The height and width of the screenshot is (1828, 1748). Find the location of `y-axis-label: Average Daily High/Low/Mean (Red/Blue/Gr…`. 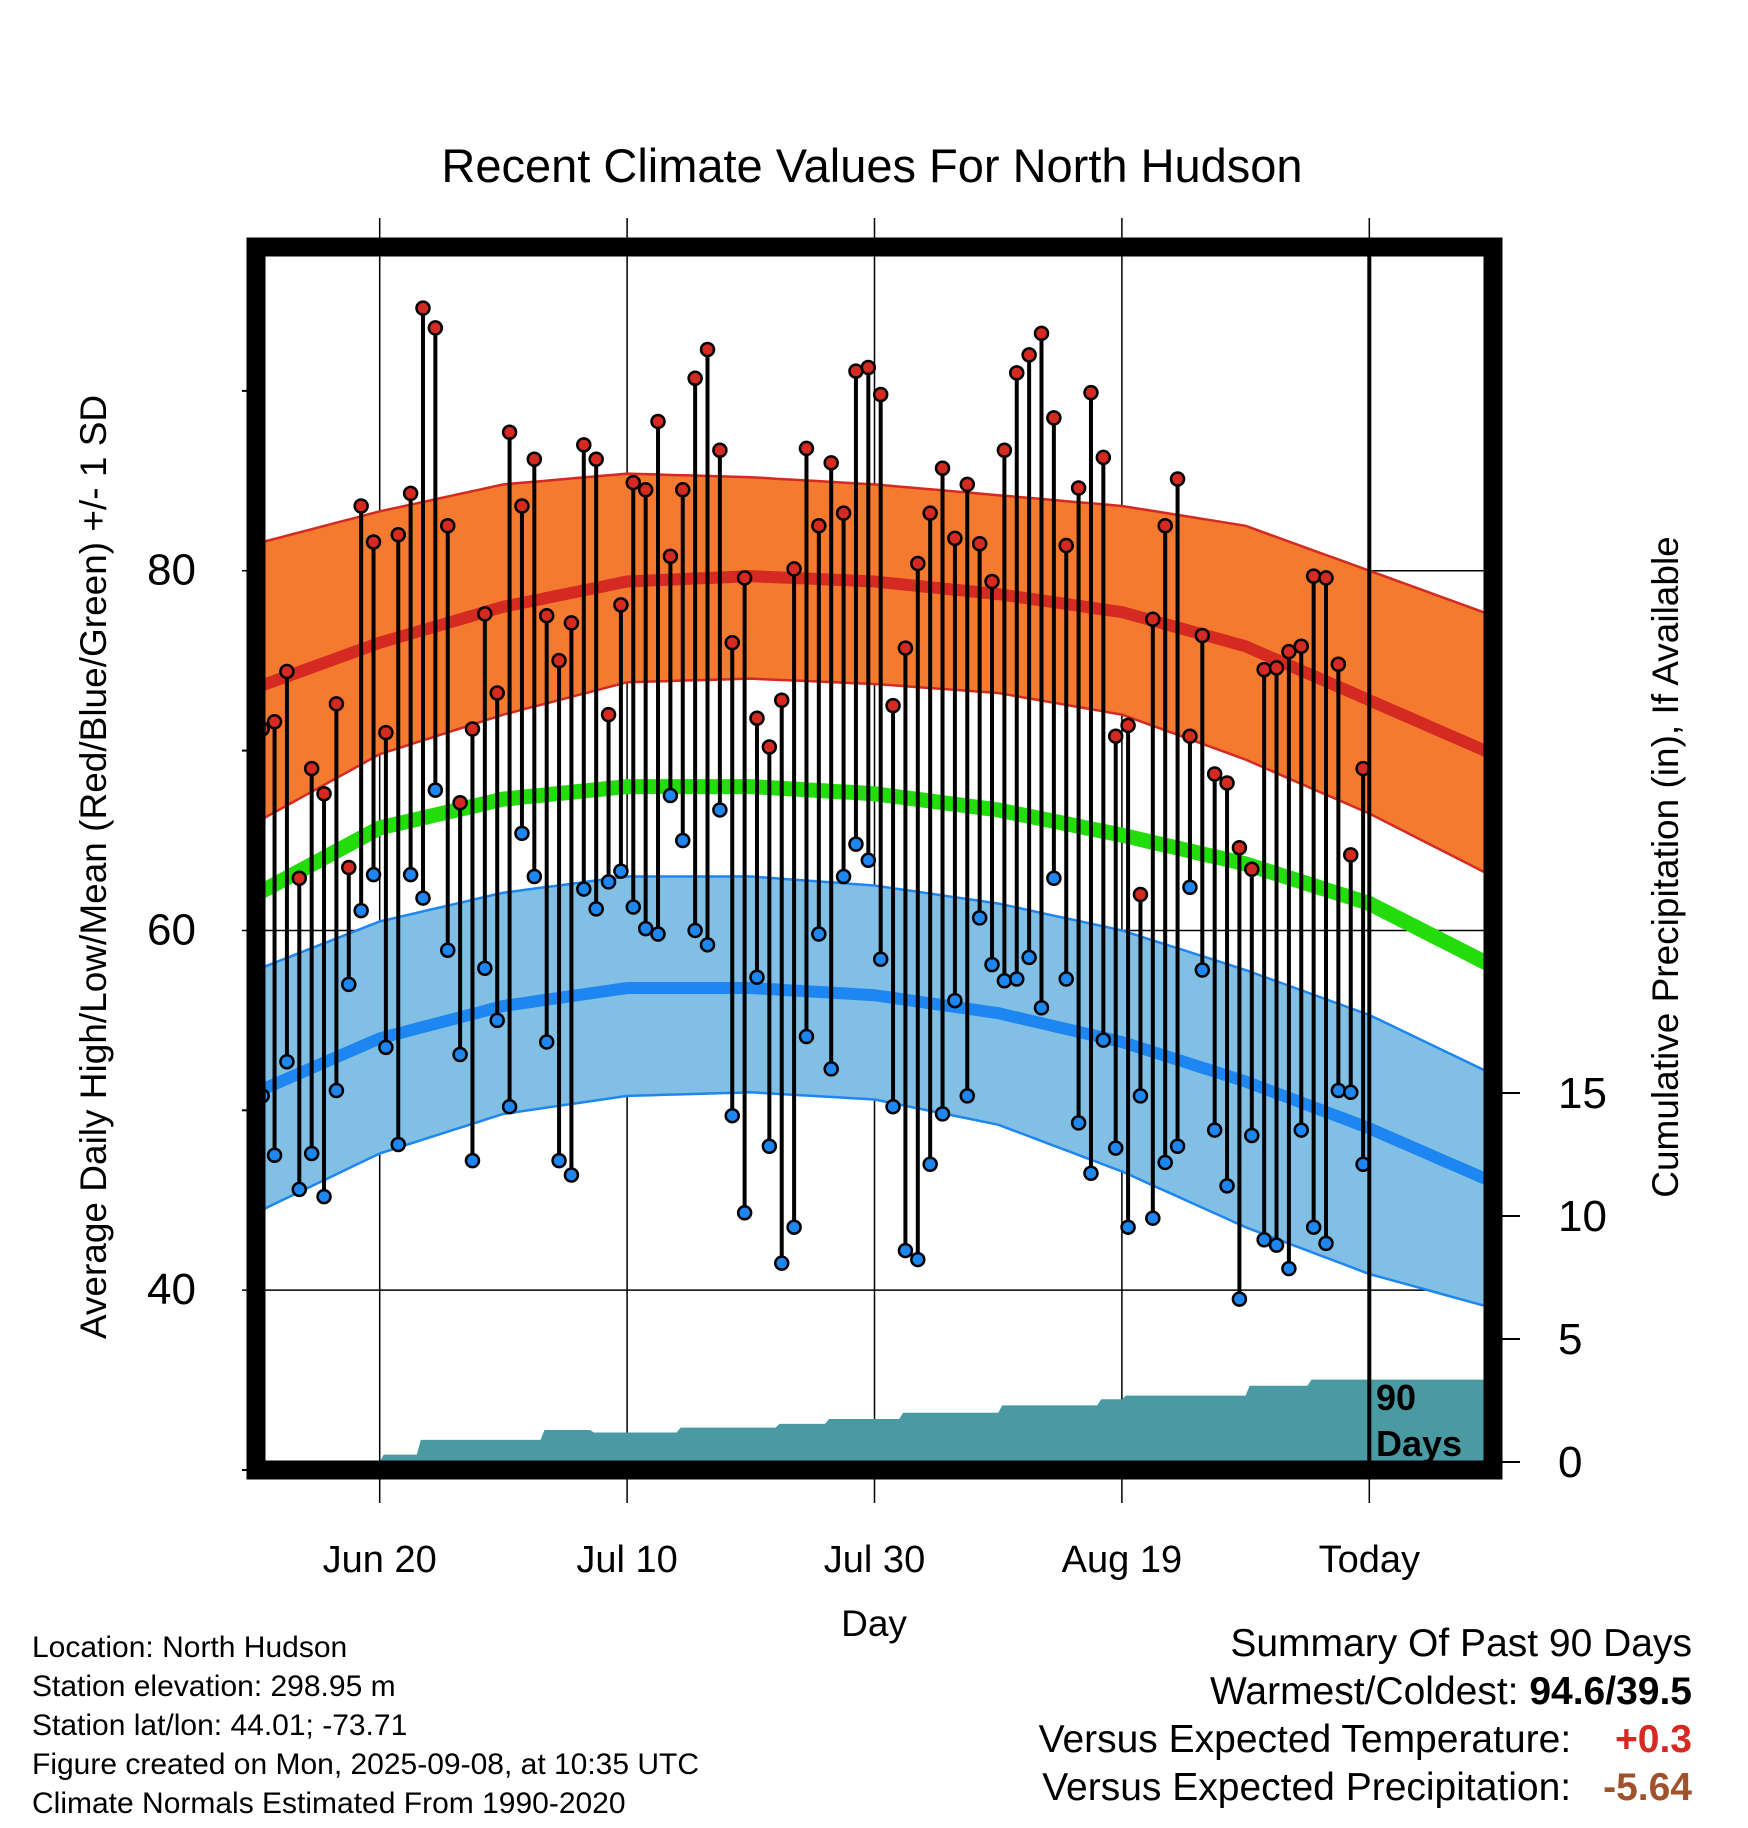

y-axis-label: Average Daily High/Low/Mean (Red/Blue/Gr… is located at coordinates (93, 867).